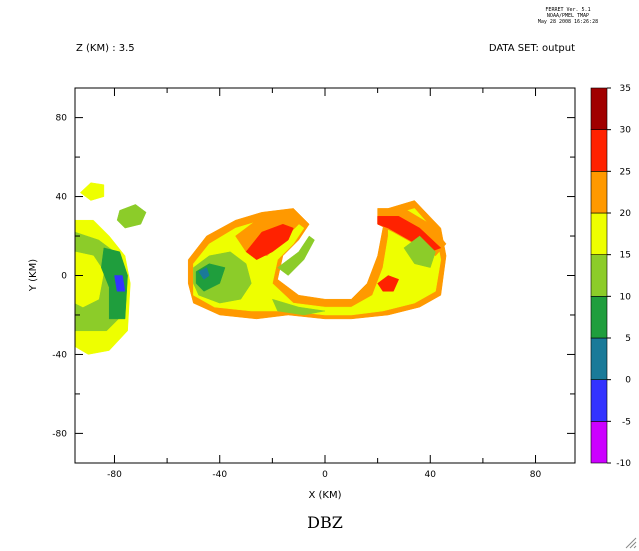 This screenshot has width=639, height=551. I want to click on colorbar-tick-label: 15, so click(625, 256).